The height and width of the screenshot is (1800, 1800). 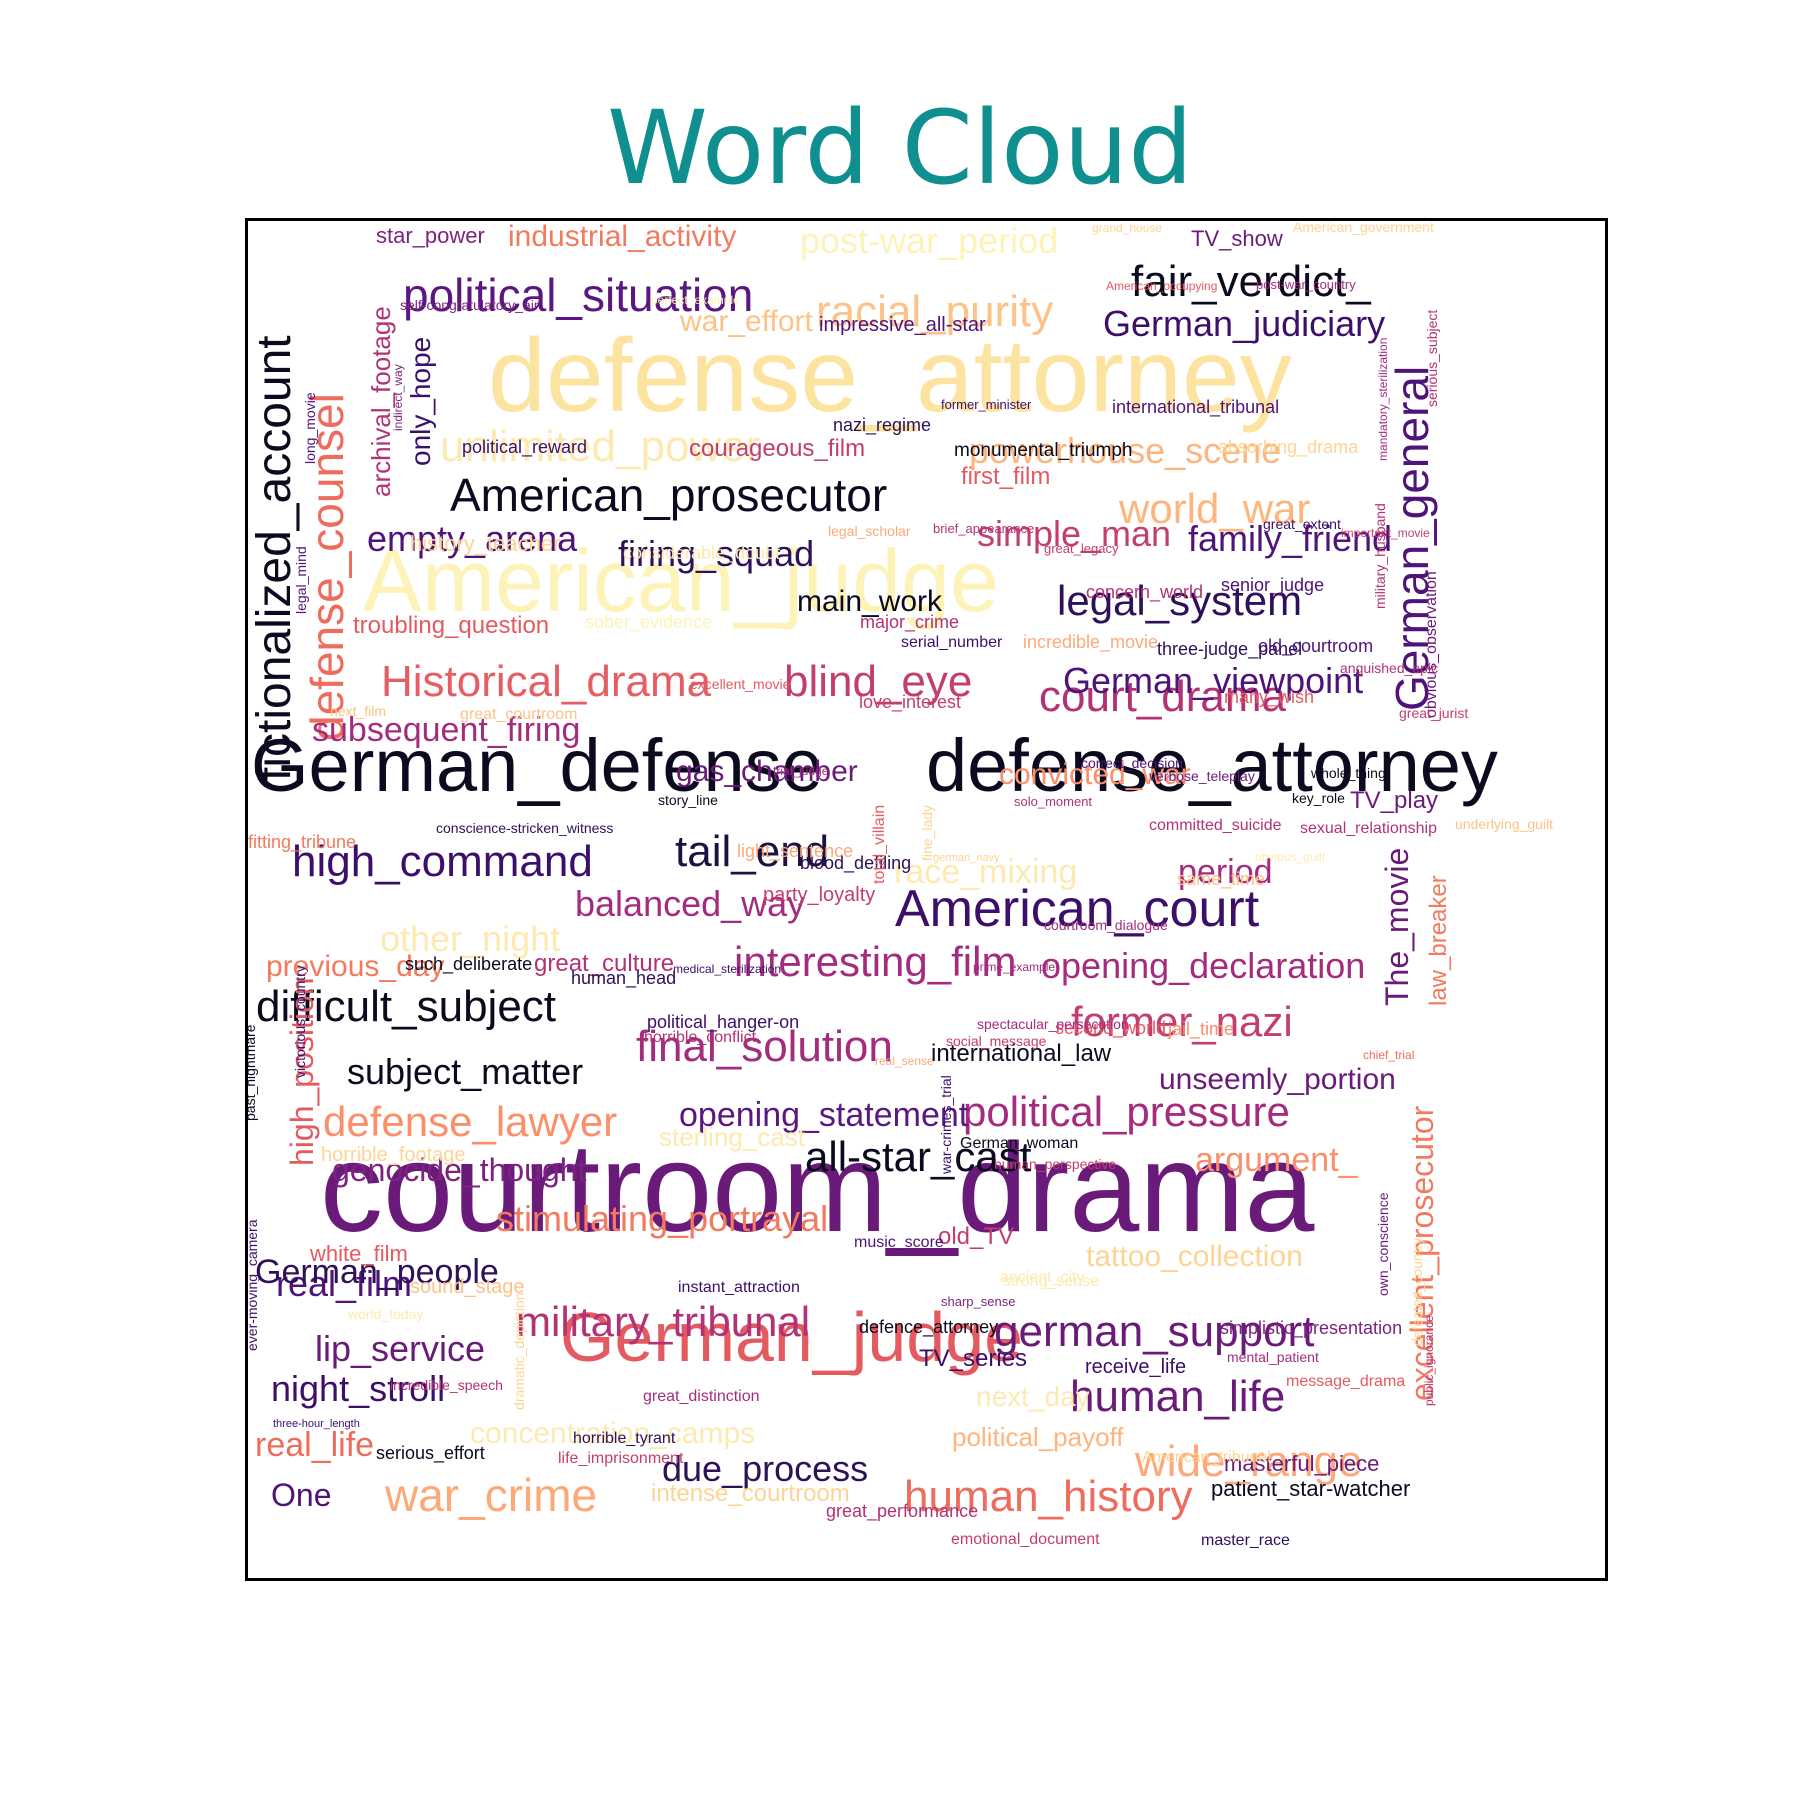 What do you see at coordinates (1126, 1111) in the screenshot?
I see `cloud-word: political_pressure` at bounding box center [1126, 1111].